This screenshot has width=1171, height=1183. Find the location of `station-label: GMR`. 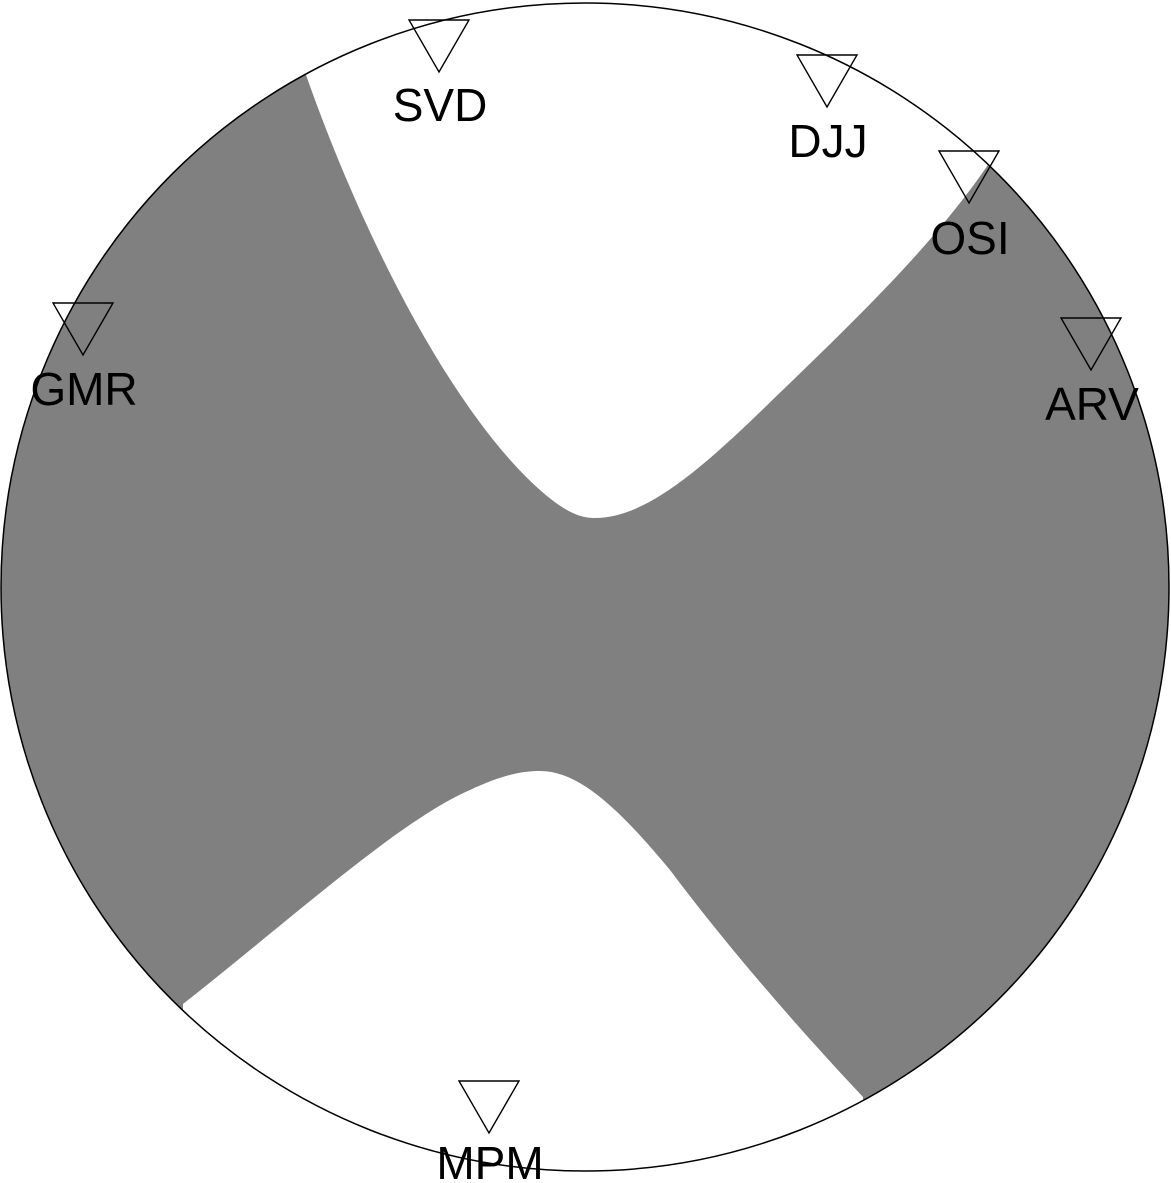

station-label: GMR is located at coordinates (83, 389).